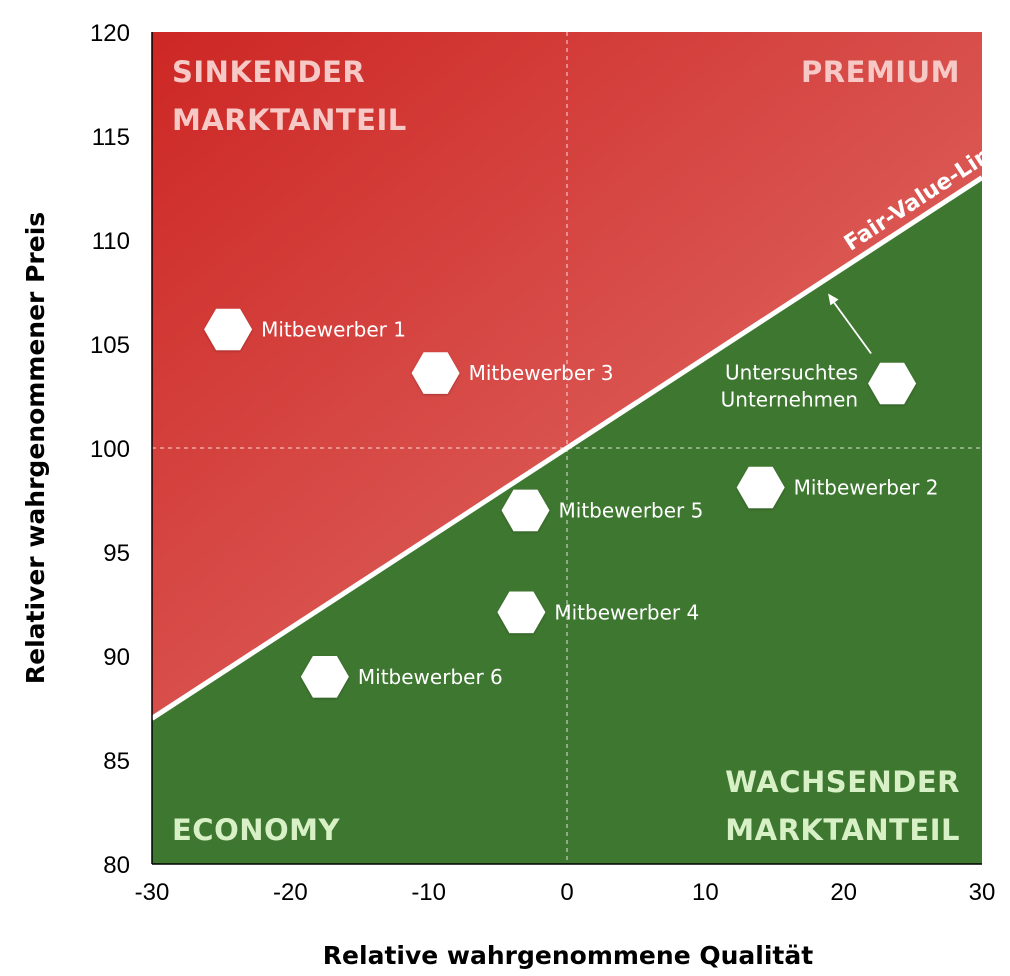 This screenshot has height=976, width=1010. What do you see at coordinates (541, 373) in the screenshot?
I see `point-label: Mitbewerber 3` at bounding box center [541, 373].